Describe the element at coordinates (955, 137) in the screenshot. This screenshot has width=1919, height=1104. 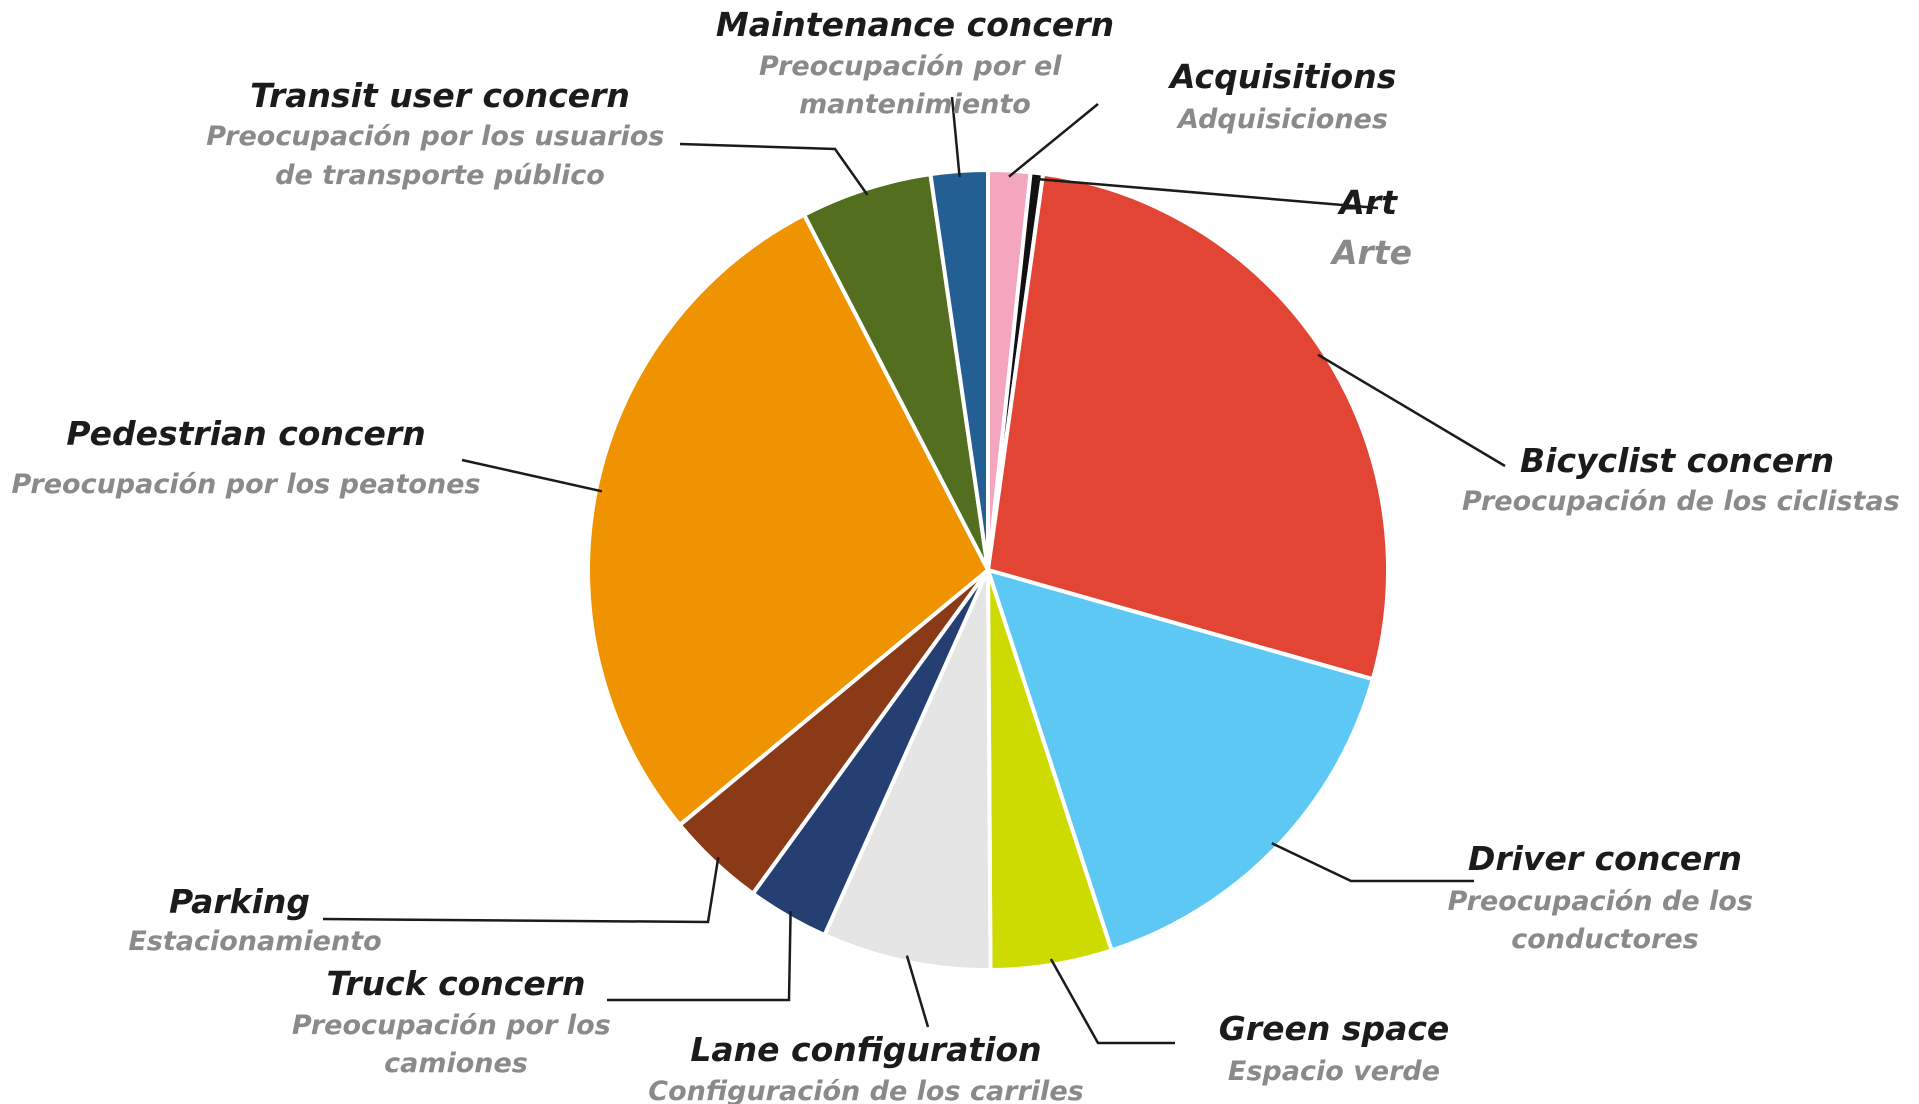
I see `leader-line-maintenance-concern` at that location.